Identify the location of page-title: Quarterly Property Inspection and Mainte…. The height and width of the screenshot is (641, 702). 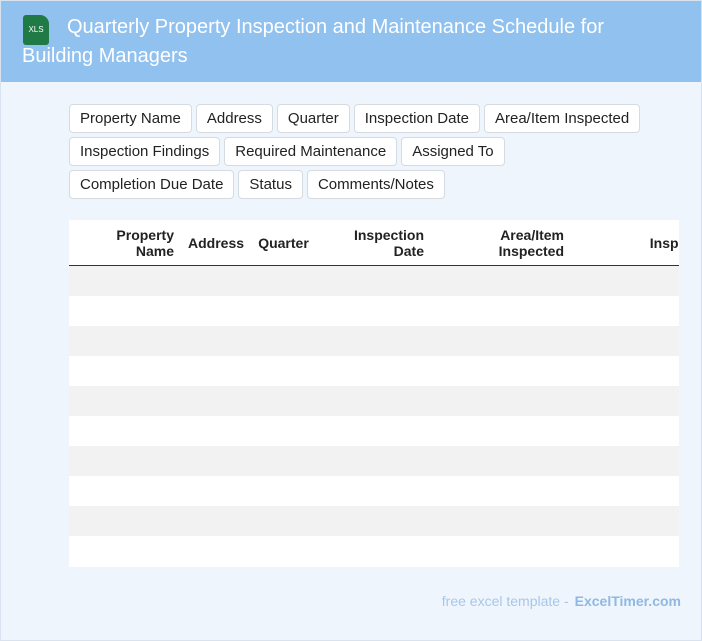
(313, 41).